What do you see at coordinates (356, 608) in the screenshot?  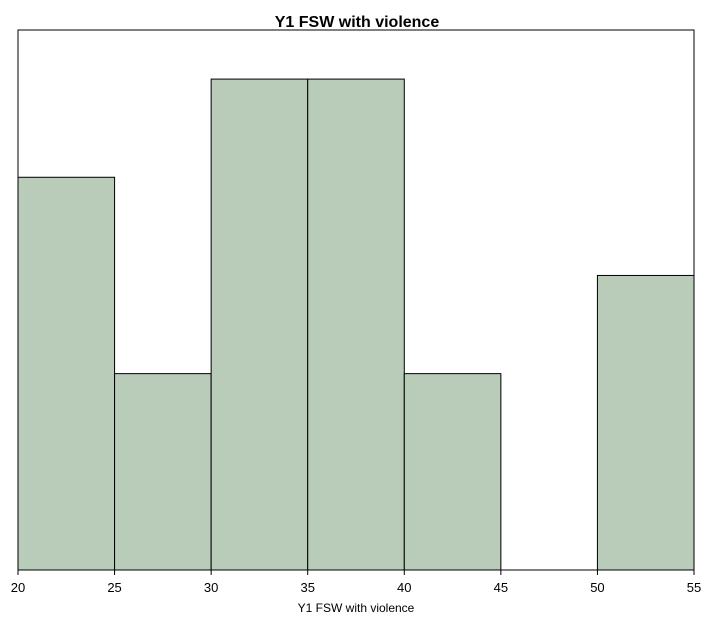 I see `x-axis-label: Y1 FSW with violence` at bounding box center [356, 608].